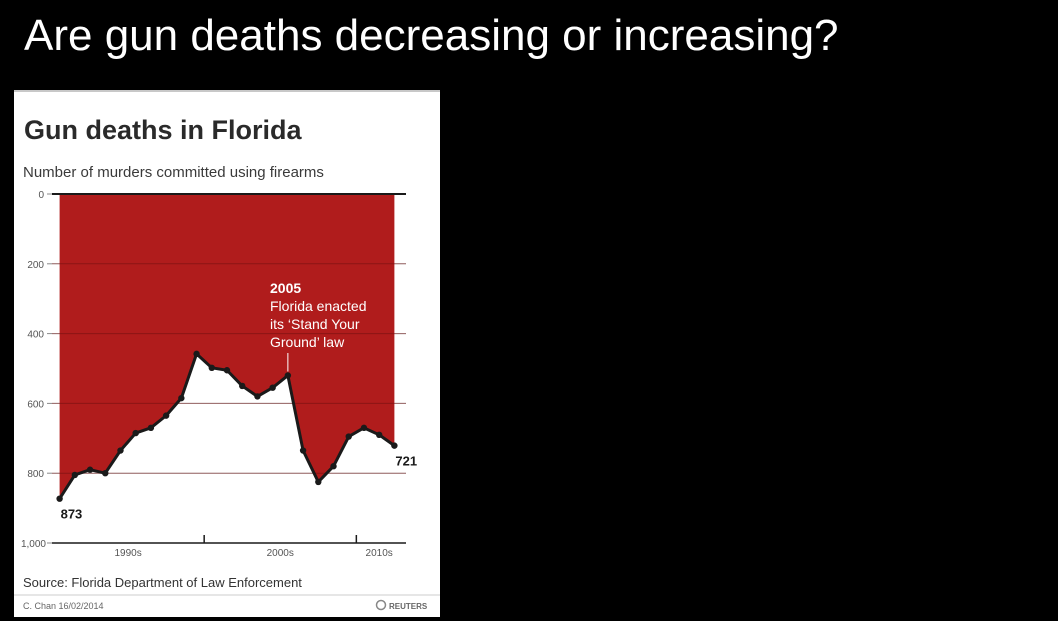 The image size is (1058, 621). I want to click on y-tick-label: 400, so click(35, 335).